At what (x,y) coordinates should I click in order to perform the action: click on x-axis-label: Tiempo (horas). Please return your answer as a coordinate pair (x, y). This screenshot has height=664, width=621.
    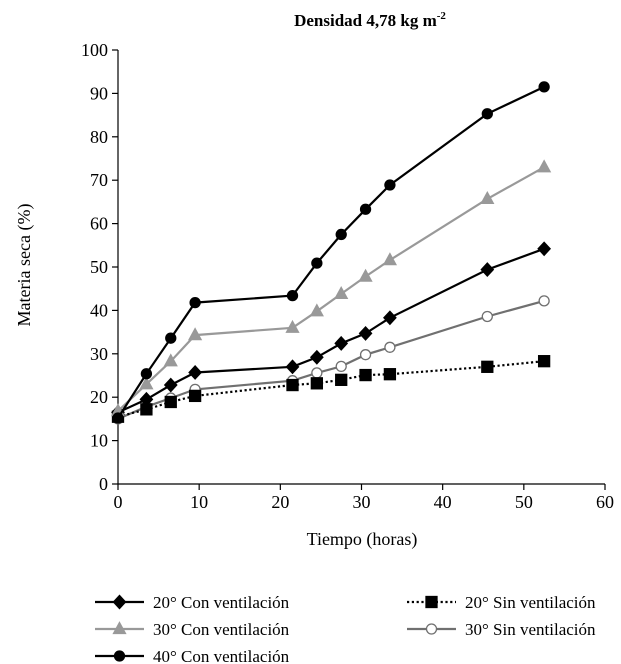
    Looking at the image, I should click on (362, 539).